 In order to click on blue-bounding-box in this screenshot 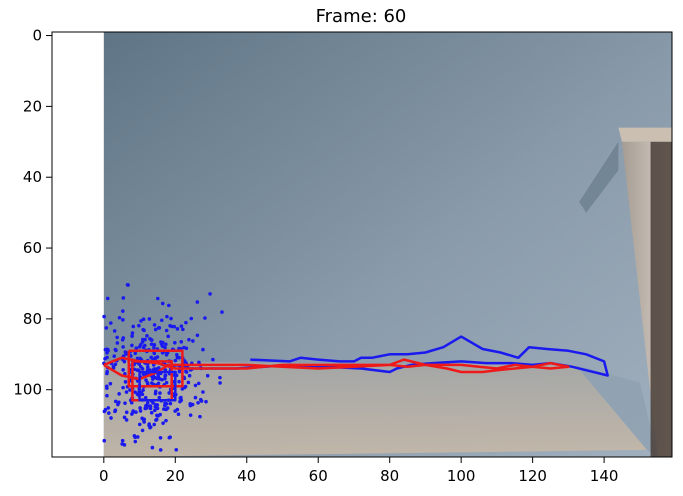, I will do `click(157, 386)`.